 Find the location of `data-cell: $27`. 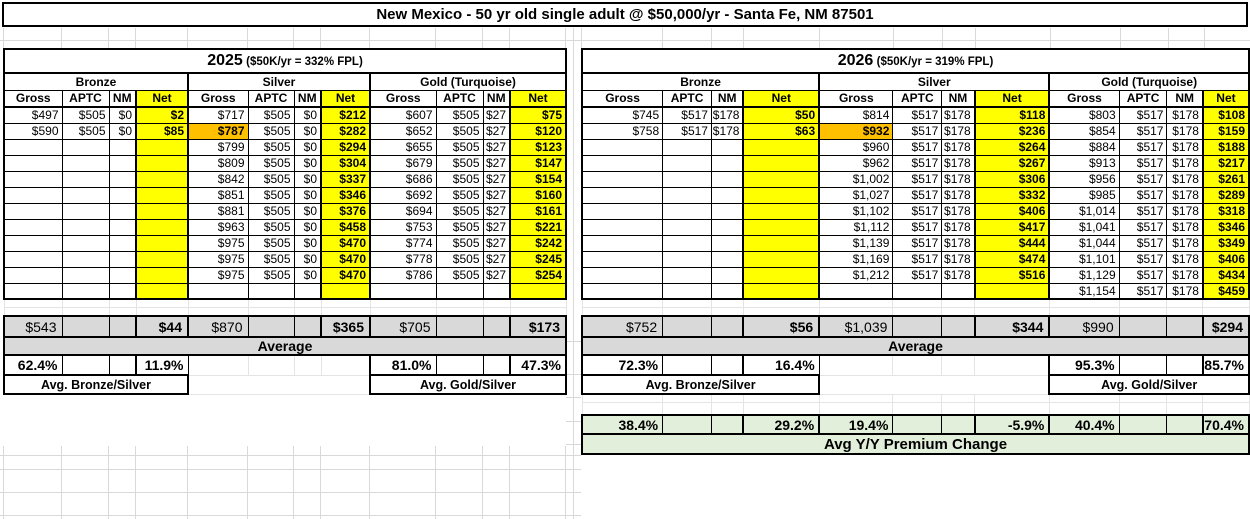

data-cell: $27 is located at coordinates (496, 179).